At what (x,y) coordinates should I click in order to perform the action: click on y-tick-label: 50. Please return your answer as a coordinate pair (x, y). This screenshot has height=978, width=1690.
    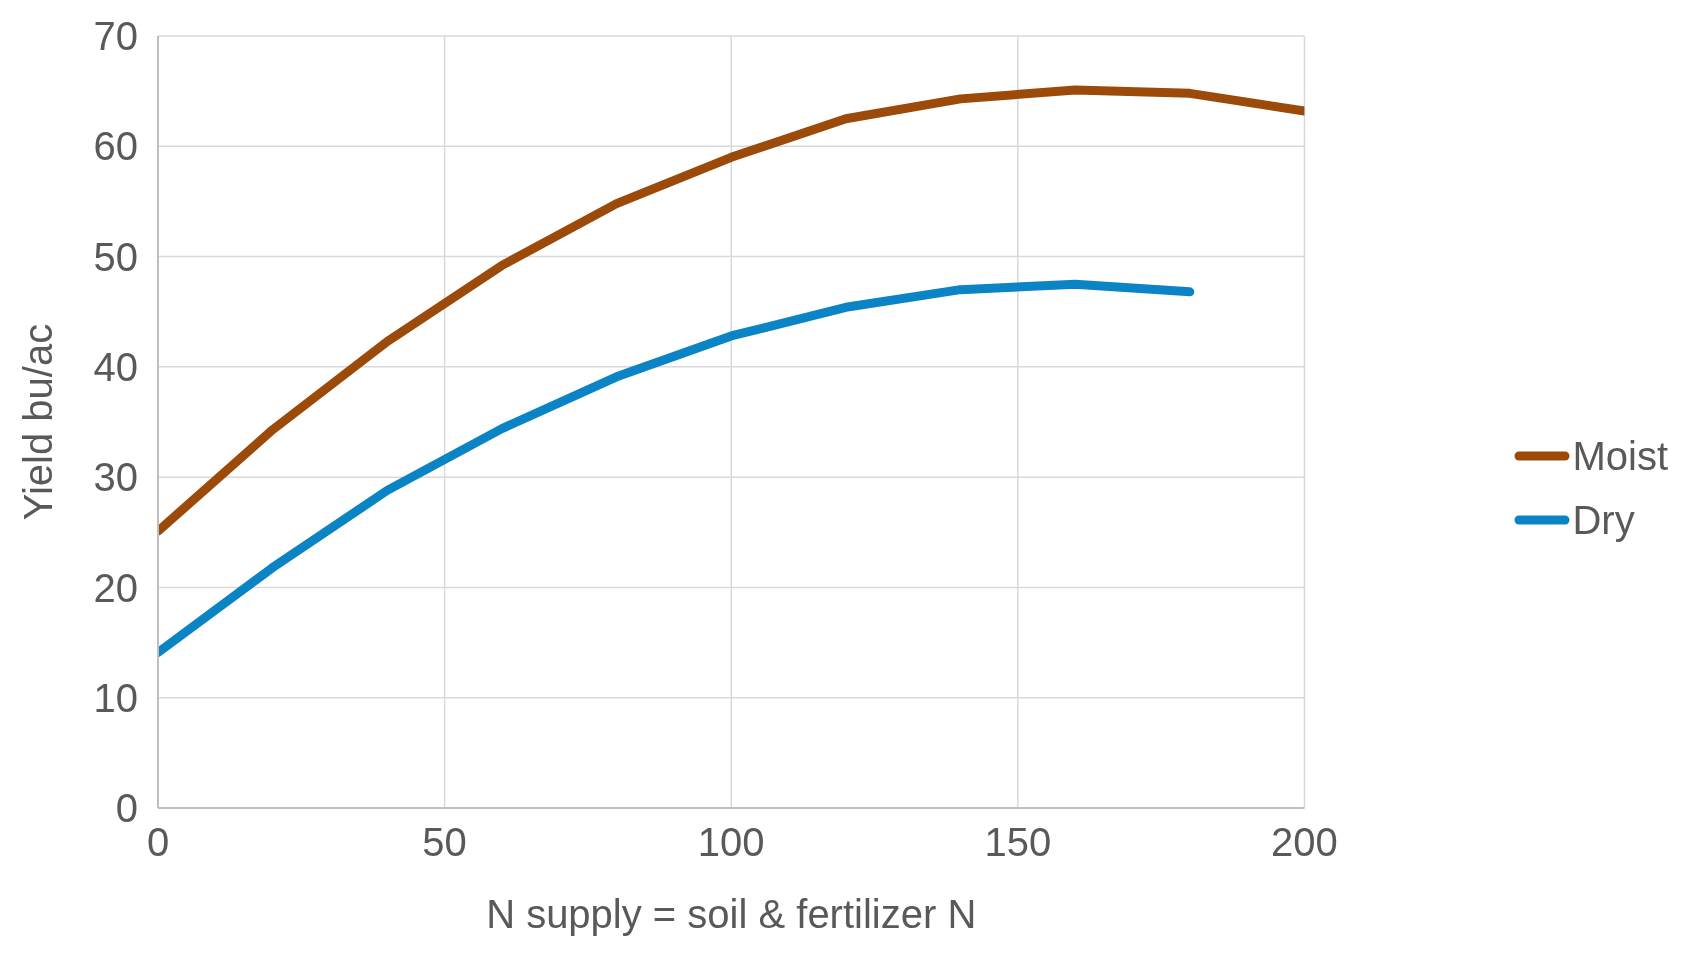
    Looking at the image, I should click on (115, 256).